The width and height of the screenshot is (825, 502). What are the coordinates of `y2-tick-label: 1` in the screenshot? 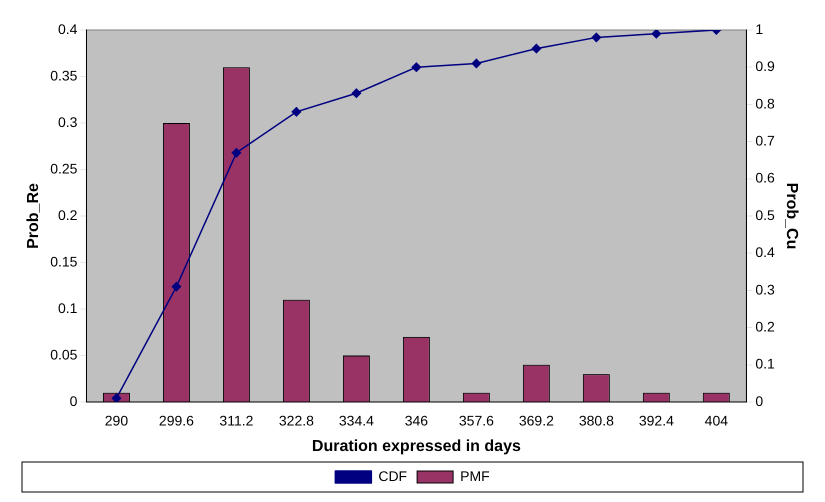 It's located at (759, 28).